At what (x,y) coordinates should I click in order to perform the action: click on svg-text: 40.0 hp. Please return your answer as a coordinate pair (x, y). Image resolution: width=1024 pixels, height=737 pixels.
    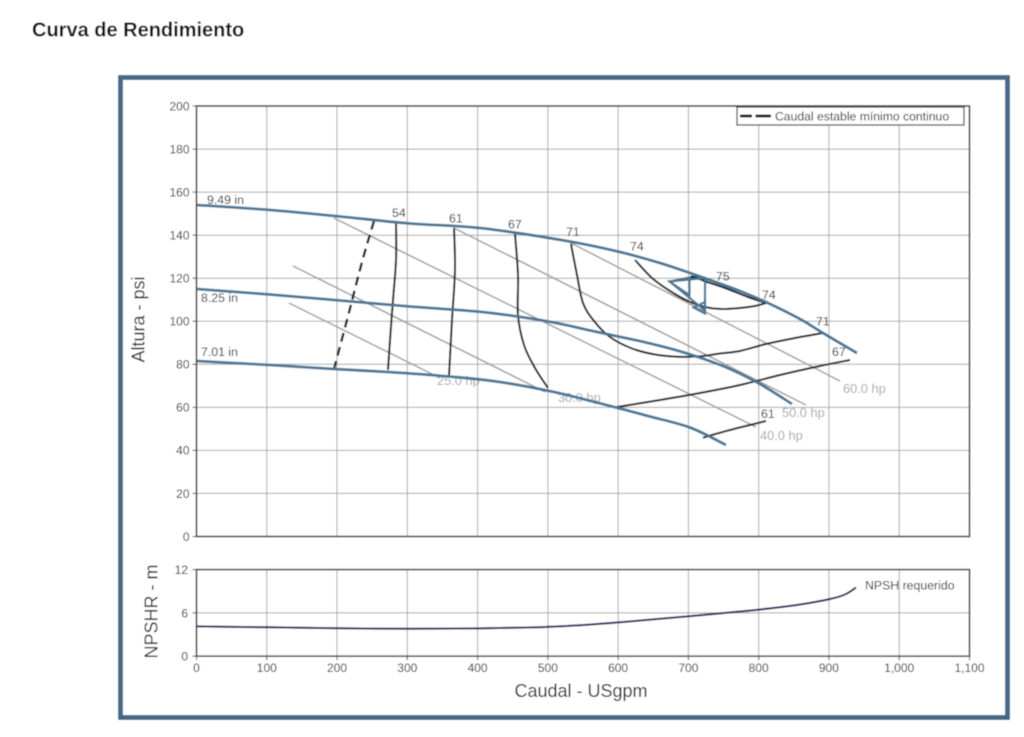
    Looking at the image, I should click on (781, 435).